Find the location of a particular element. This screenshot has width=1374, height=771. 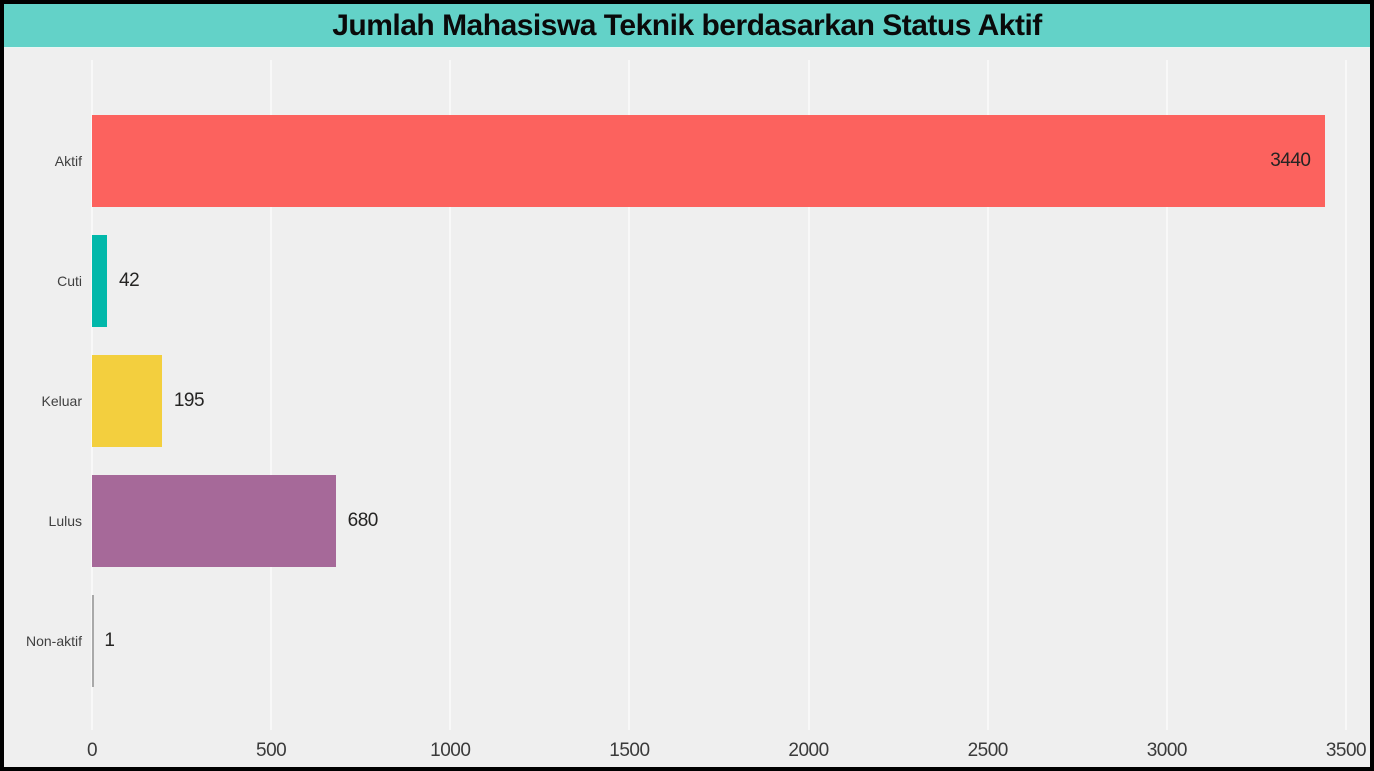

bar-lulus is located at coordinates (214, 521).